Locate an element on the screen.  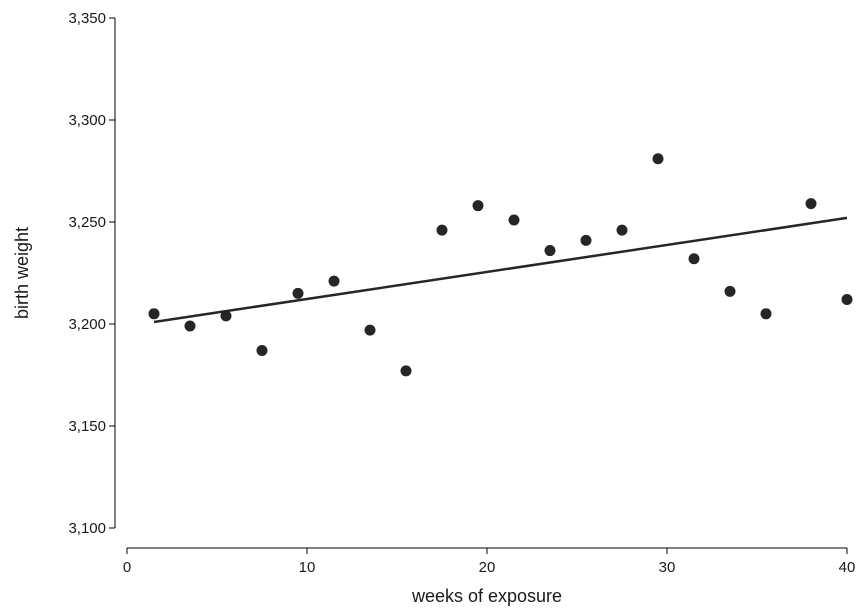
x-tick-label: 30 is located at coordinates (667, 567).